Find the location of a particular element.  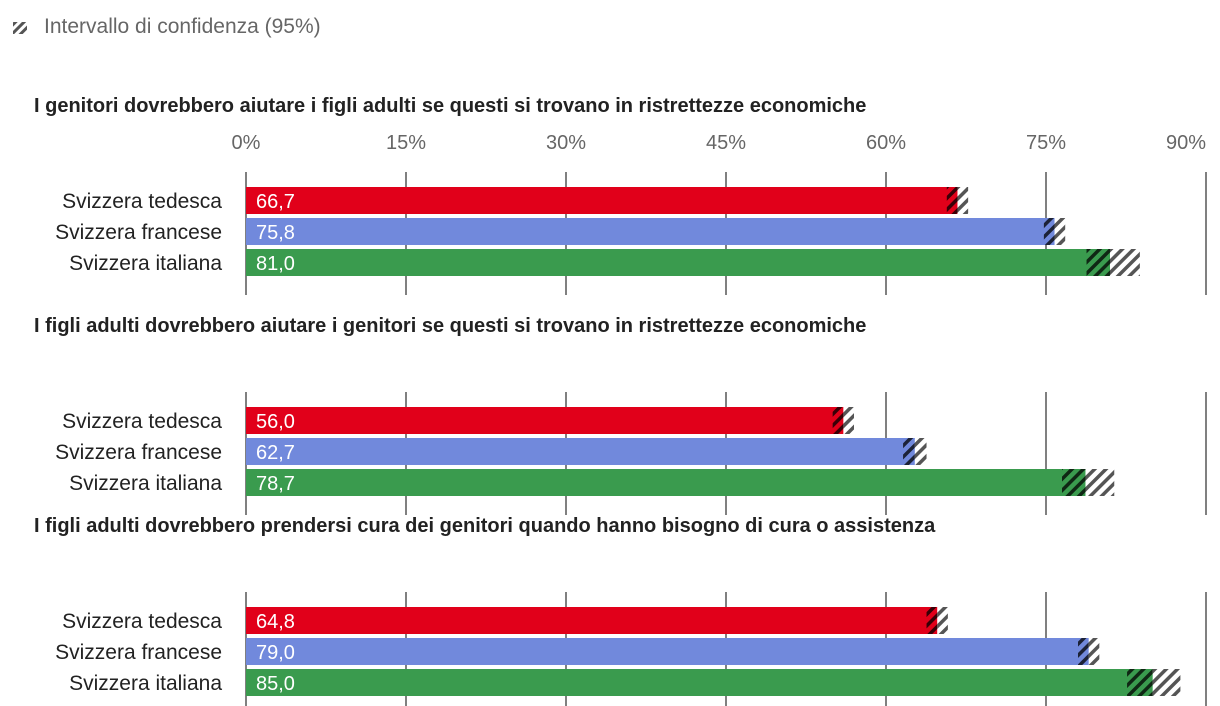

value-label: 62,7 is located at coordinates (275, 453).